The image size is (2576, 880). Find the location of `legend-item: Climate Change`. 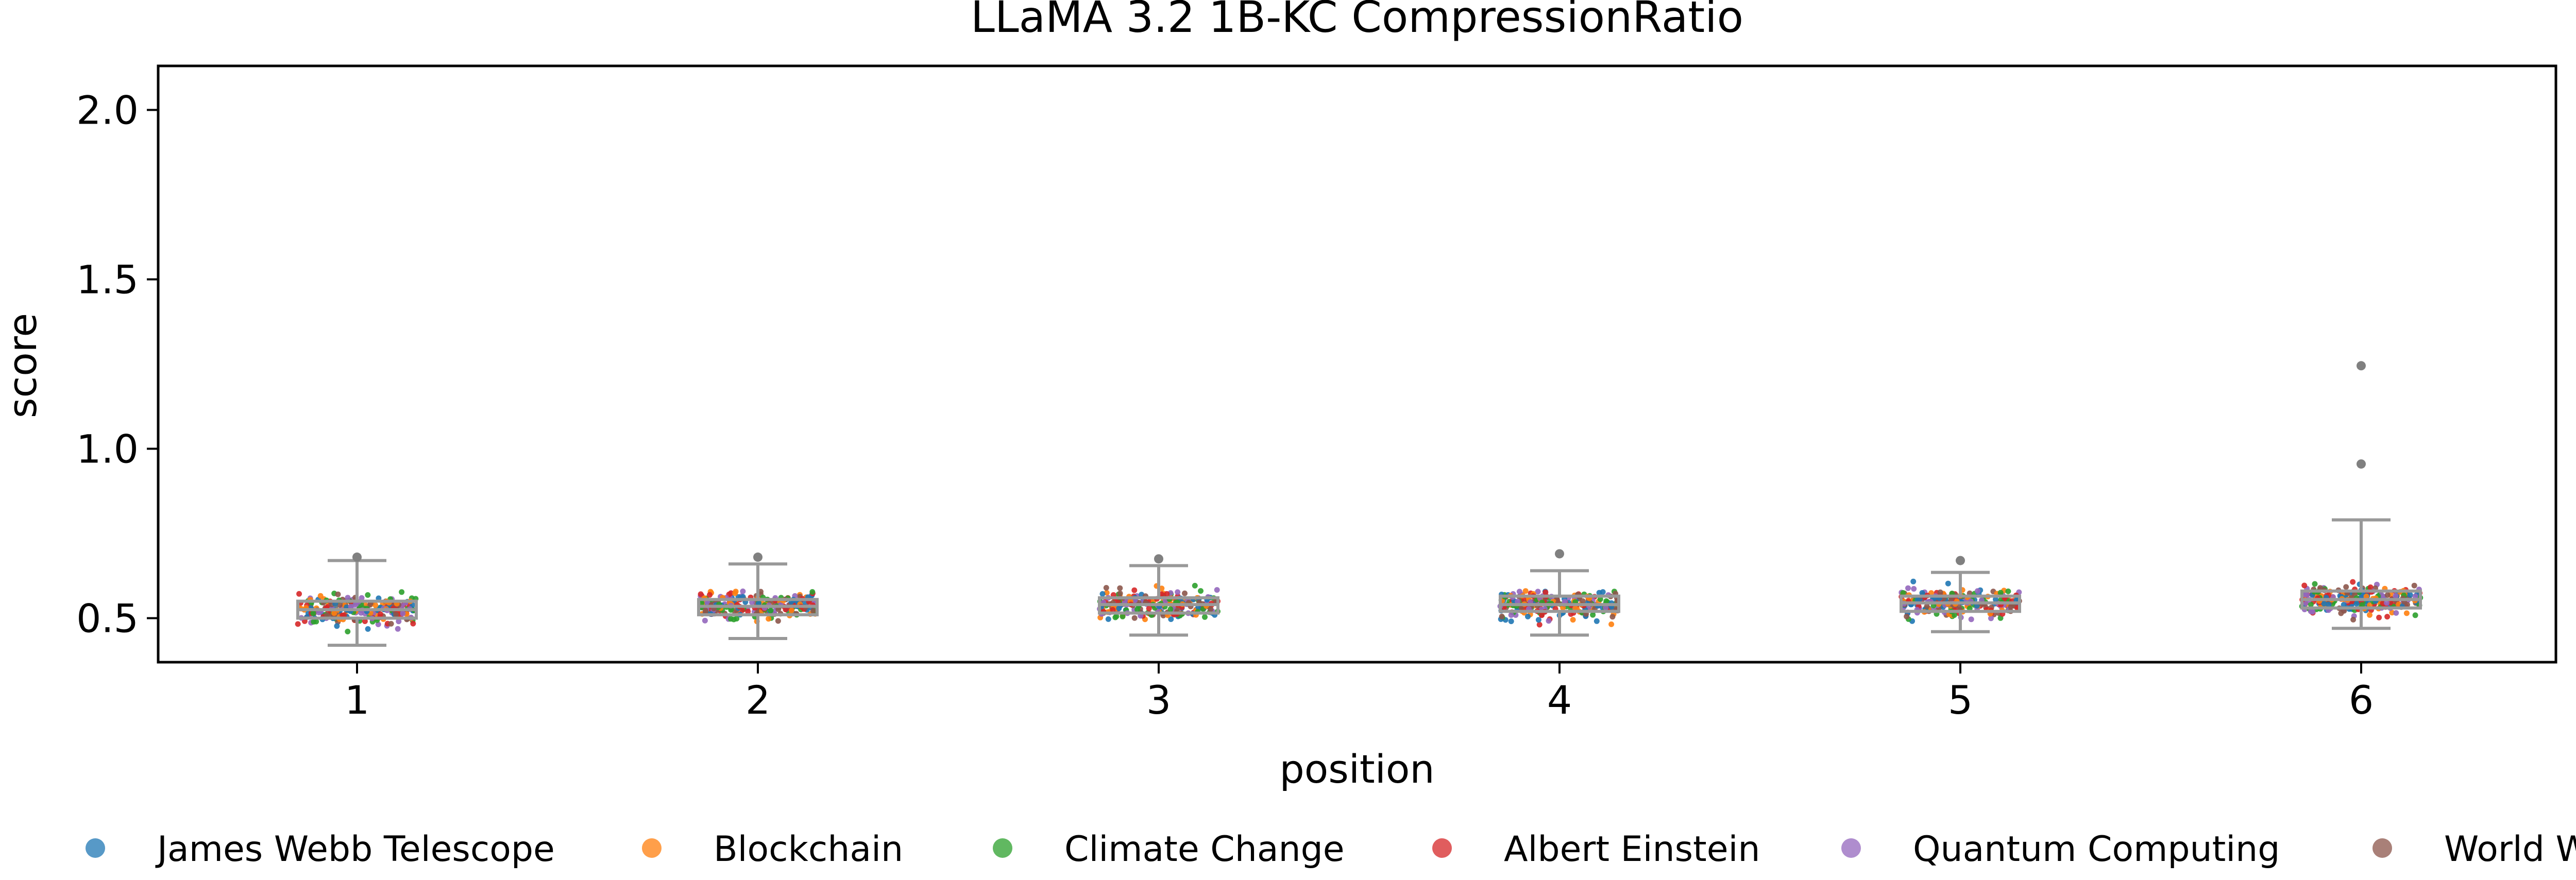

legend-item: Climate Change is located at coordinates (1169, 850).